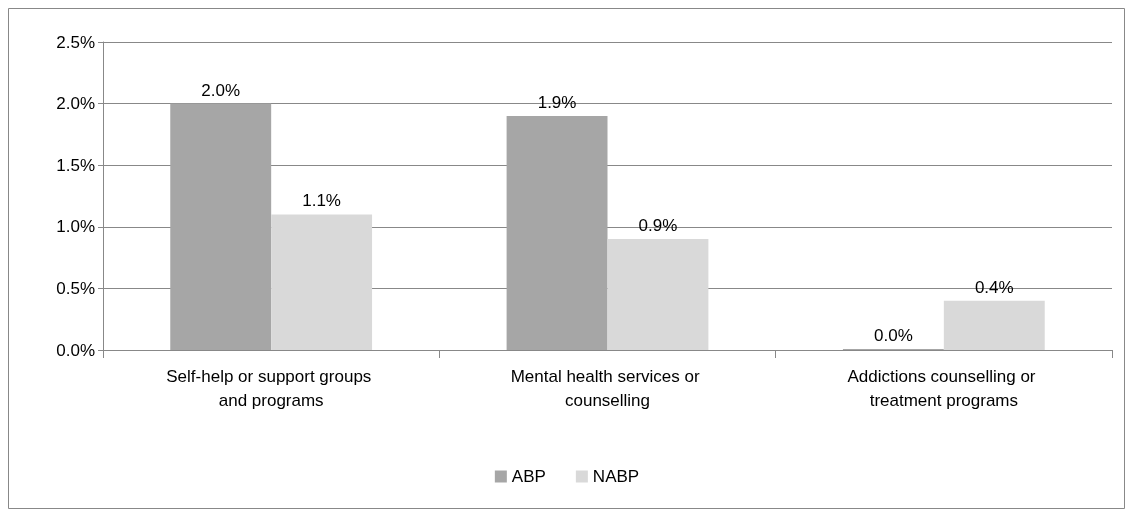  What do you see at coordinates (321, 201) in the screenshot?
I see `data-label: 1.1%` at bounding box center [321, 201].